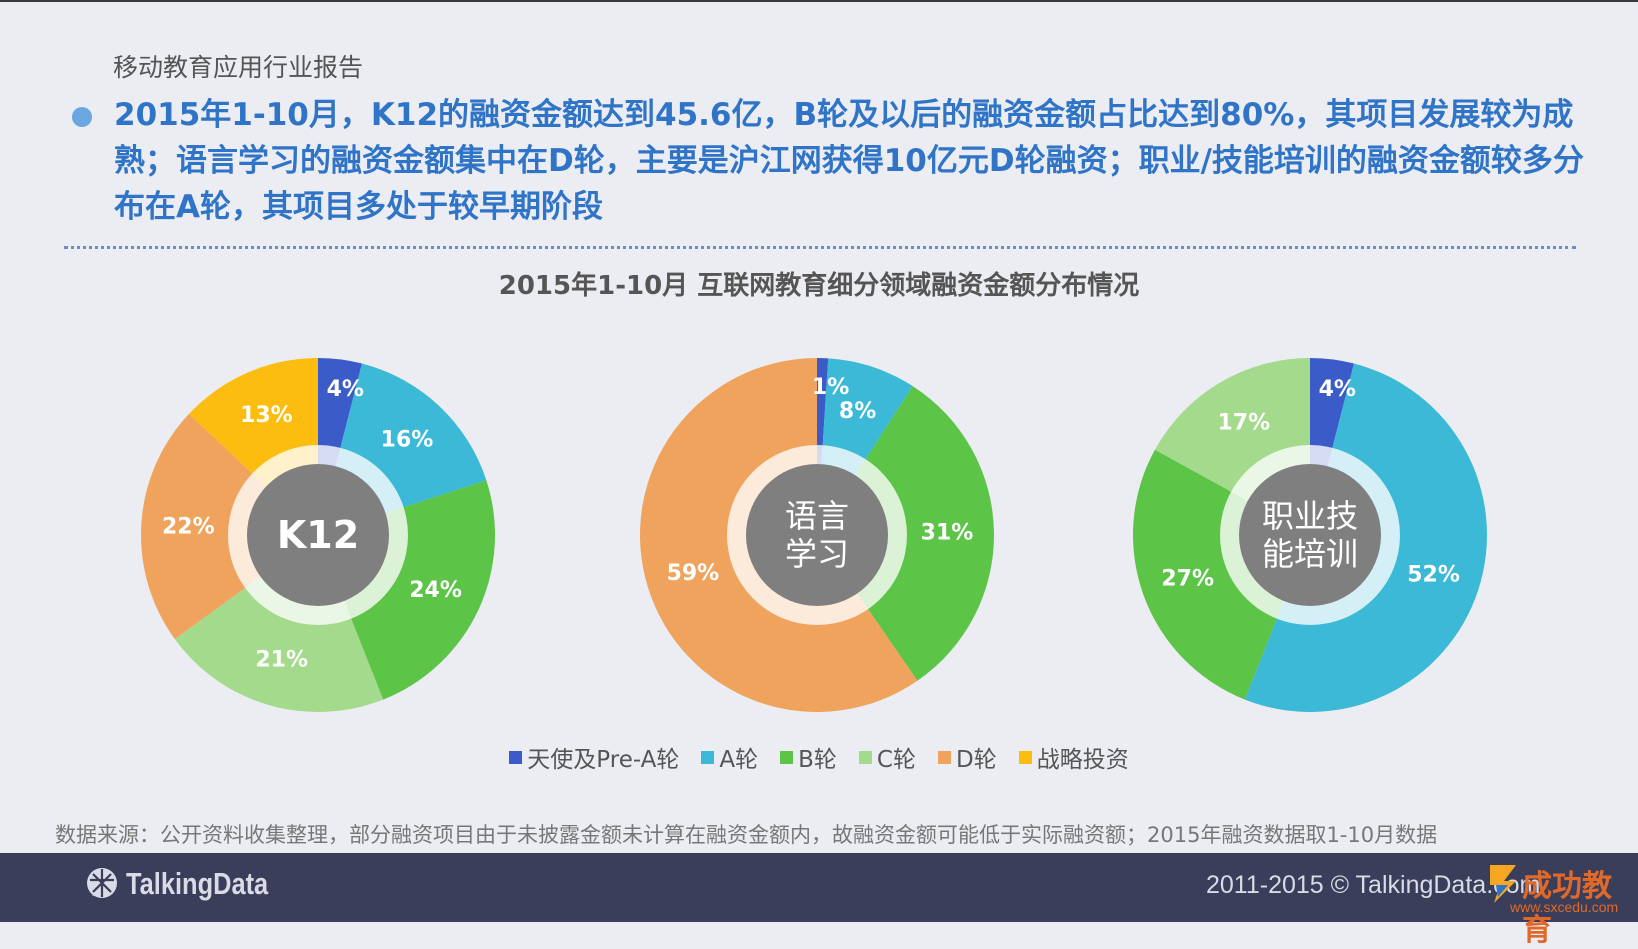 This screenshot has height=949, width=1638. Describe the element at coordinates (407, 440) in the screenshot. I see `slice-label: 16%` at that location.